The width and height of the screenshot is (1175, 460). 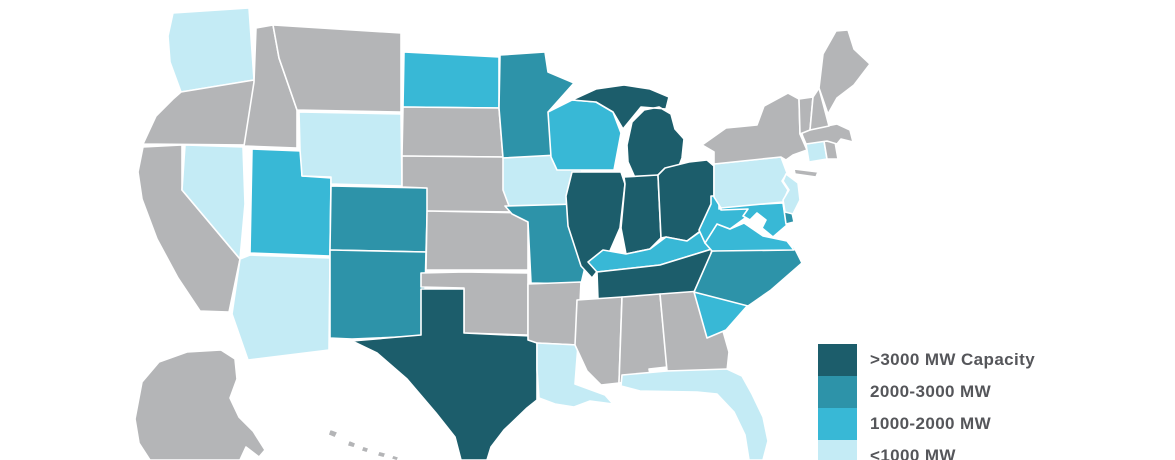 What do you see at coordinates (444, 374) in the screenshot?
I see `state-texas` at bounding box center [444, 374].